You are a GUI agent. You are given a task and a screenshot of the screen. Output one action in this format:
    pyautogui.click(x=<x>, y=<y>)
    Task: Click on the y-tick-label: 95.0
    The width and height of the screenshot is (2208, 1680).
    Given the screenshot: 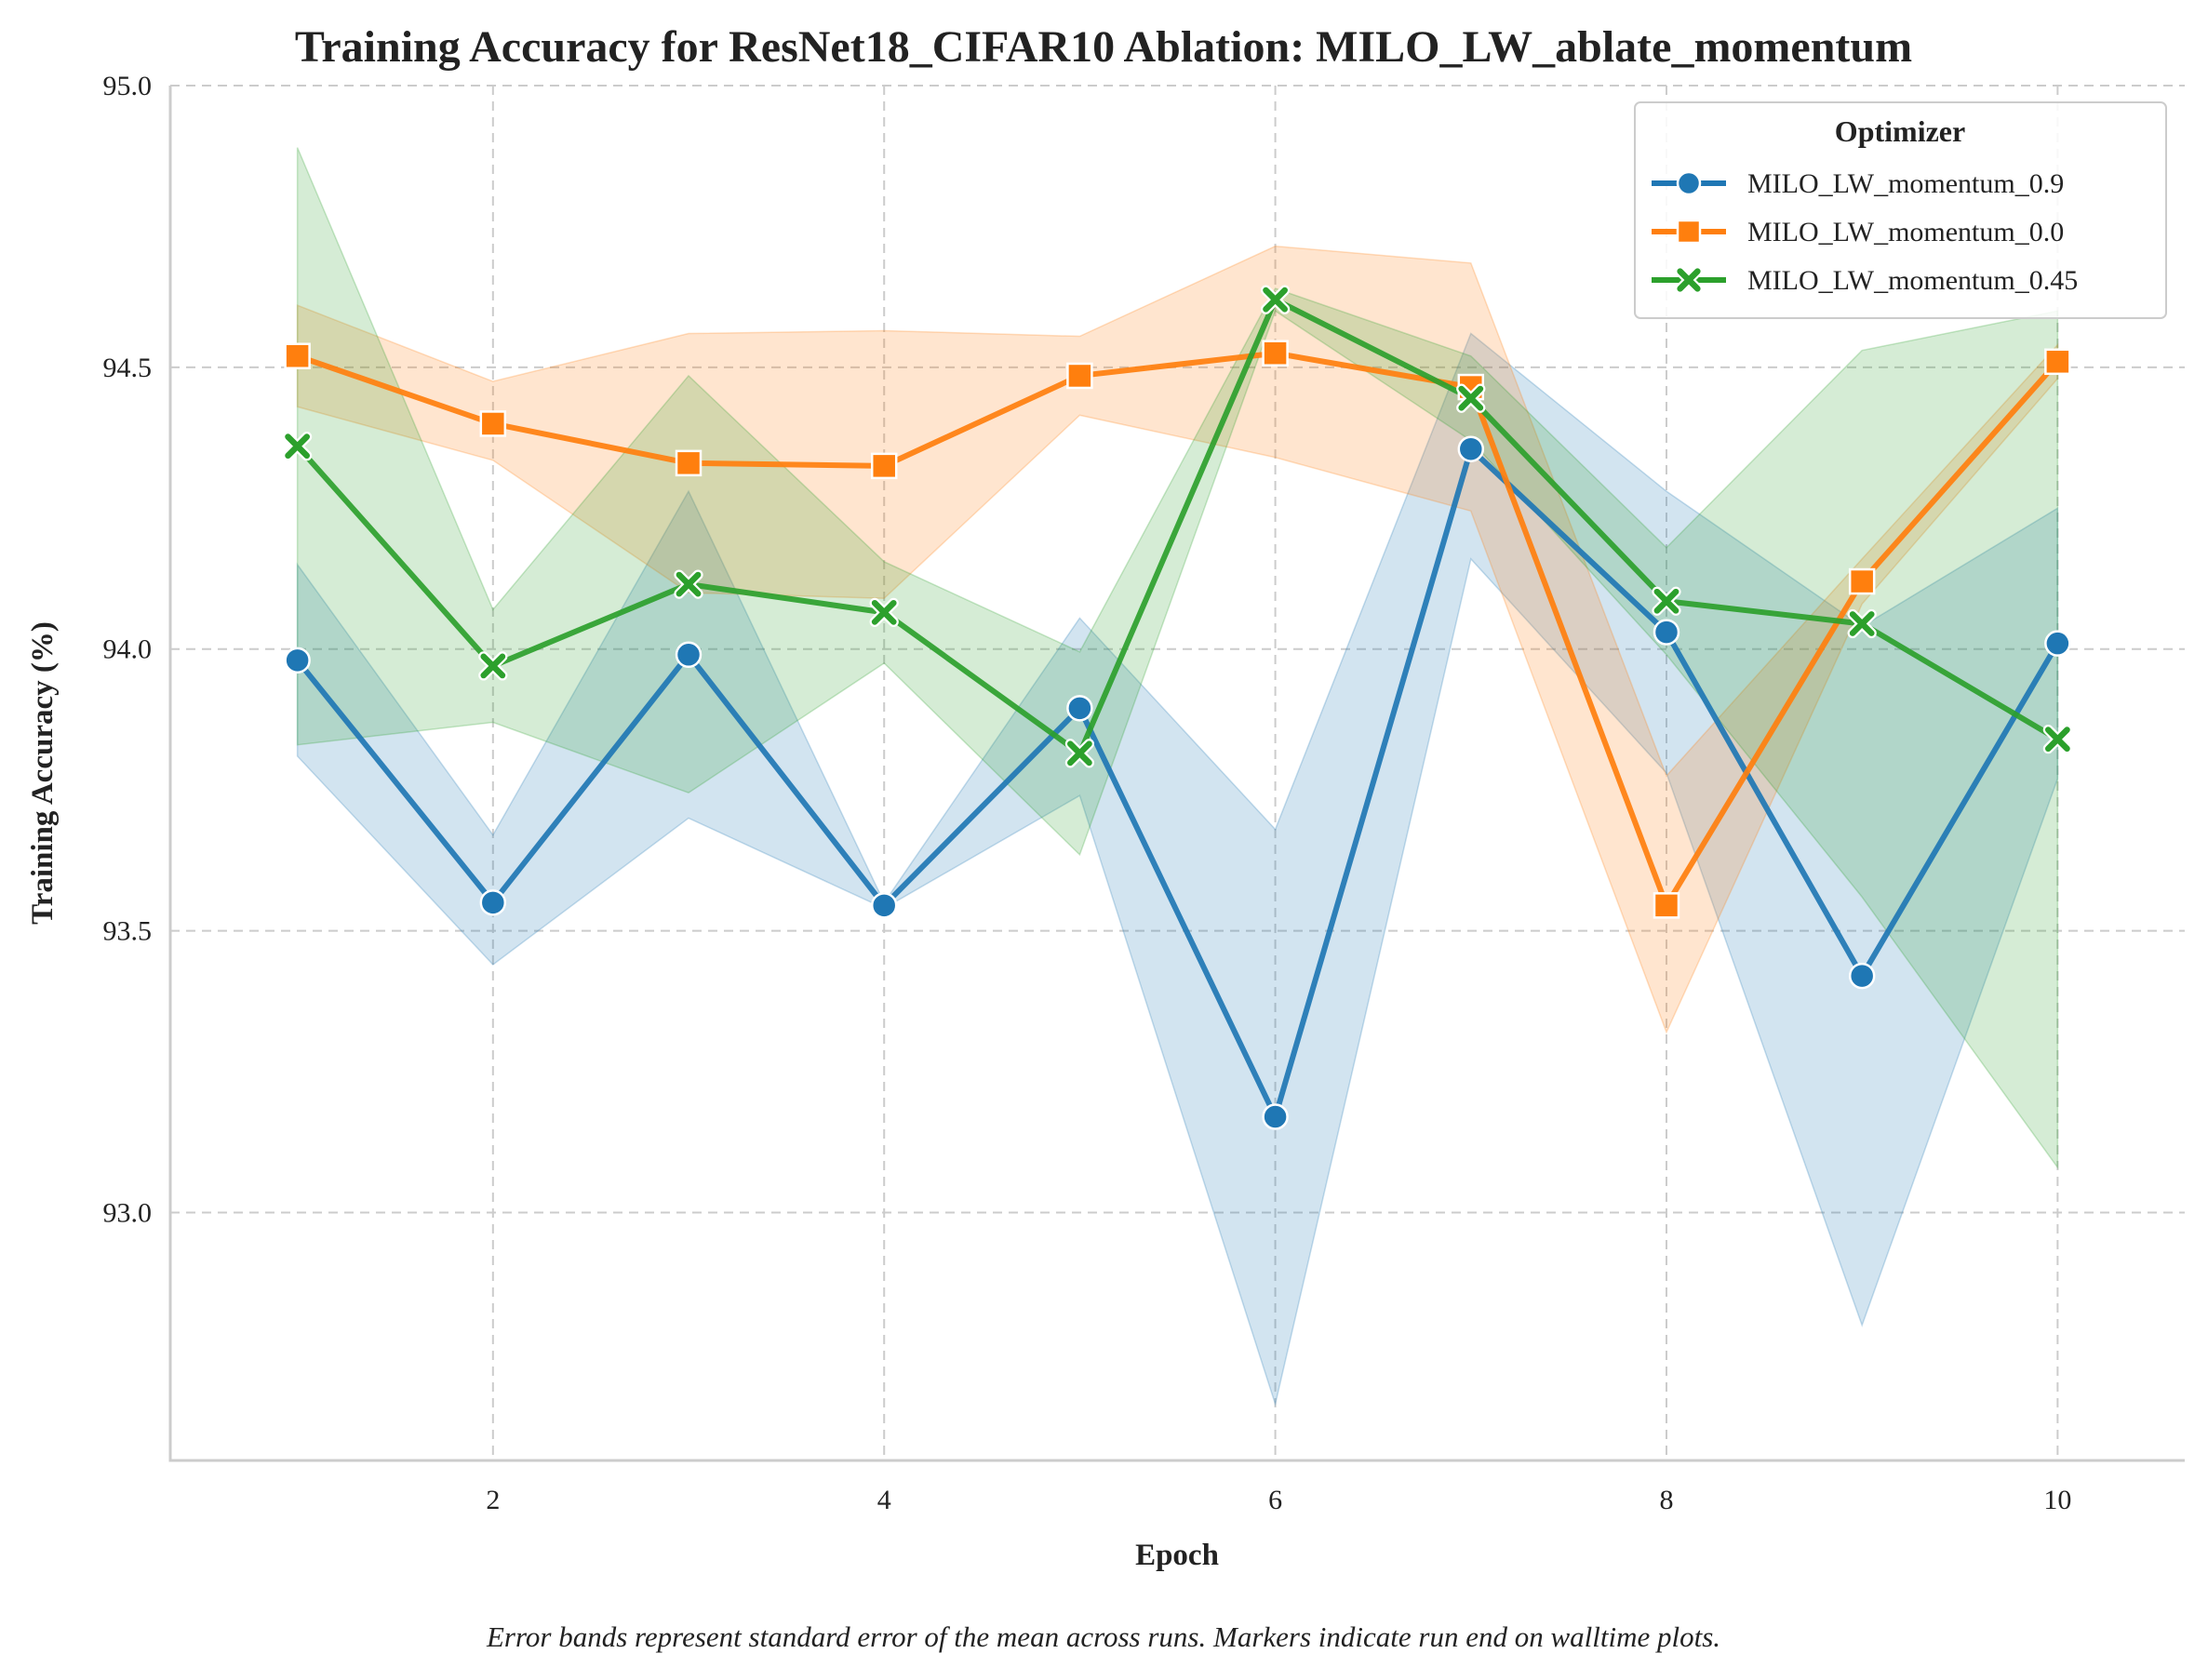 What is the action you would take?
    pyautogui.click(x=128, y=86)
    